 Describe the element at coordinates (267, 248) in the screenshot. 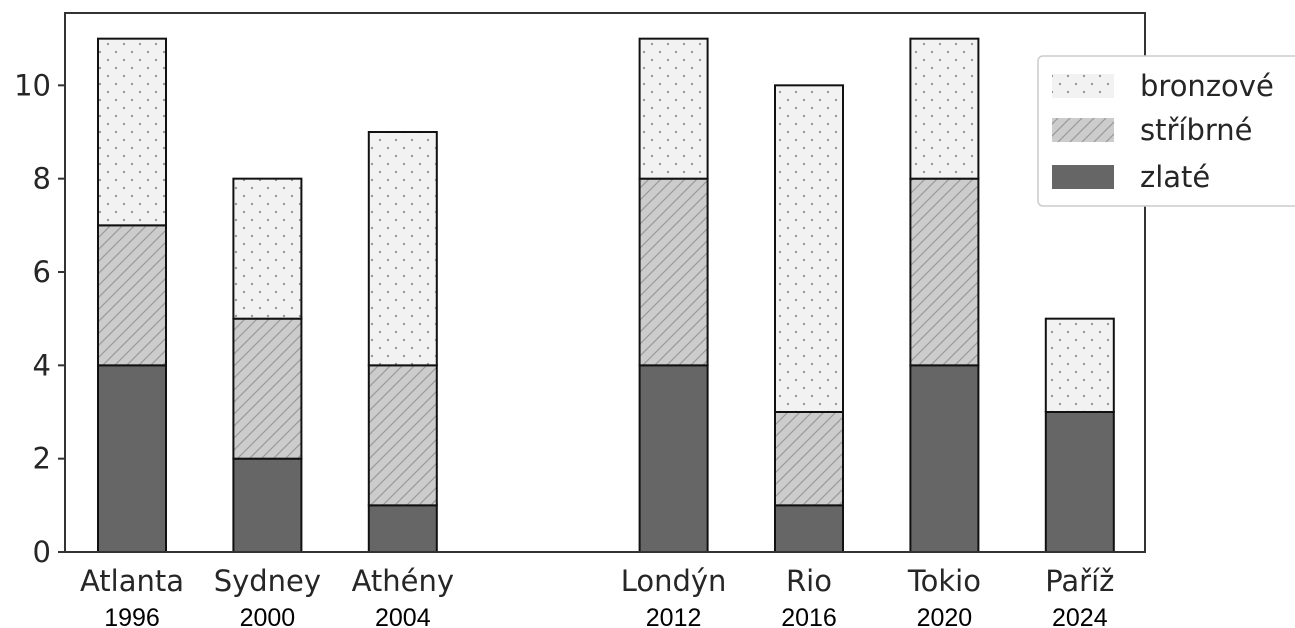

I see `bar-sydney-bronzove` at that location.